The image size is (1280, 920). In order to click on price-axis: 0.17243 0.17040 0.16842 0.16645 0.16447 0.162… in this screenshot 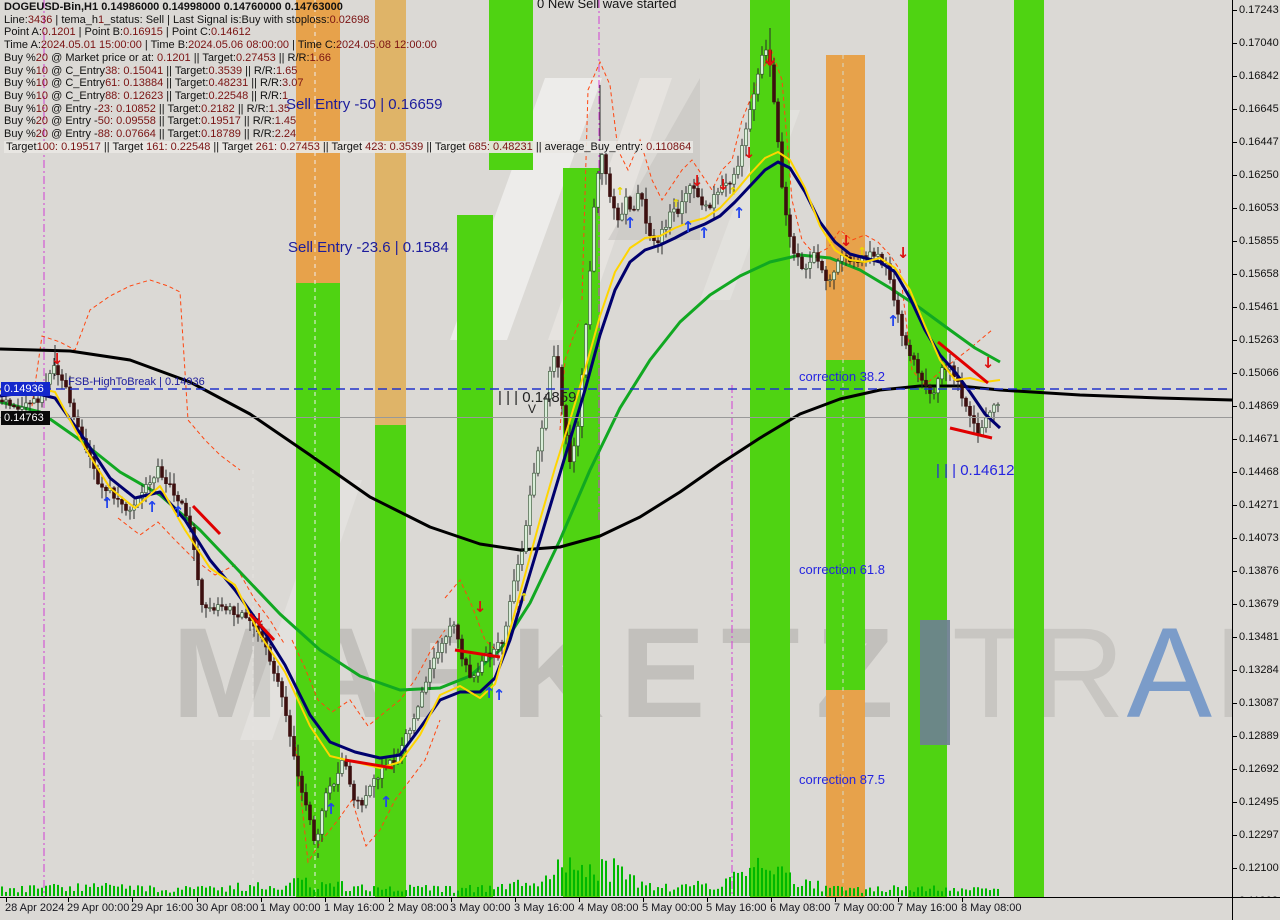, I will do `click(1256, 453)`.